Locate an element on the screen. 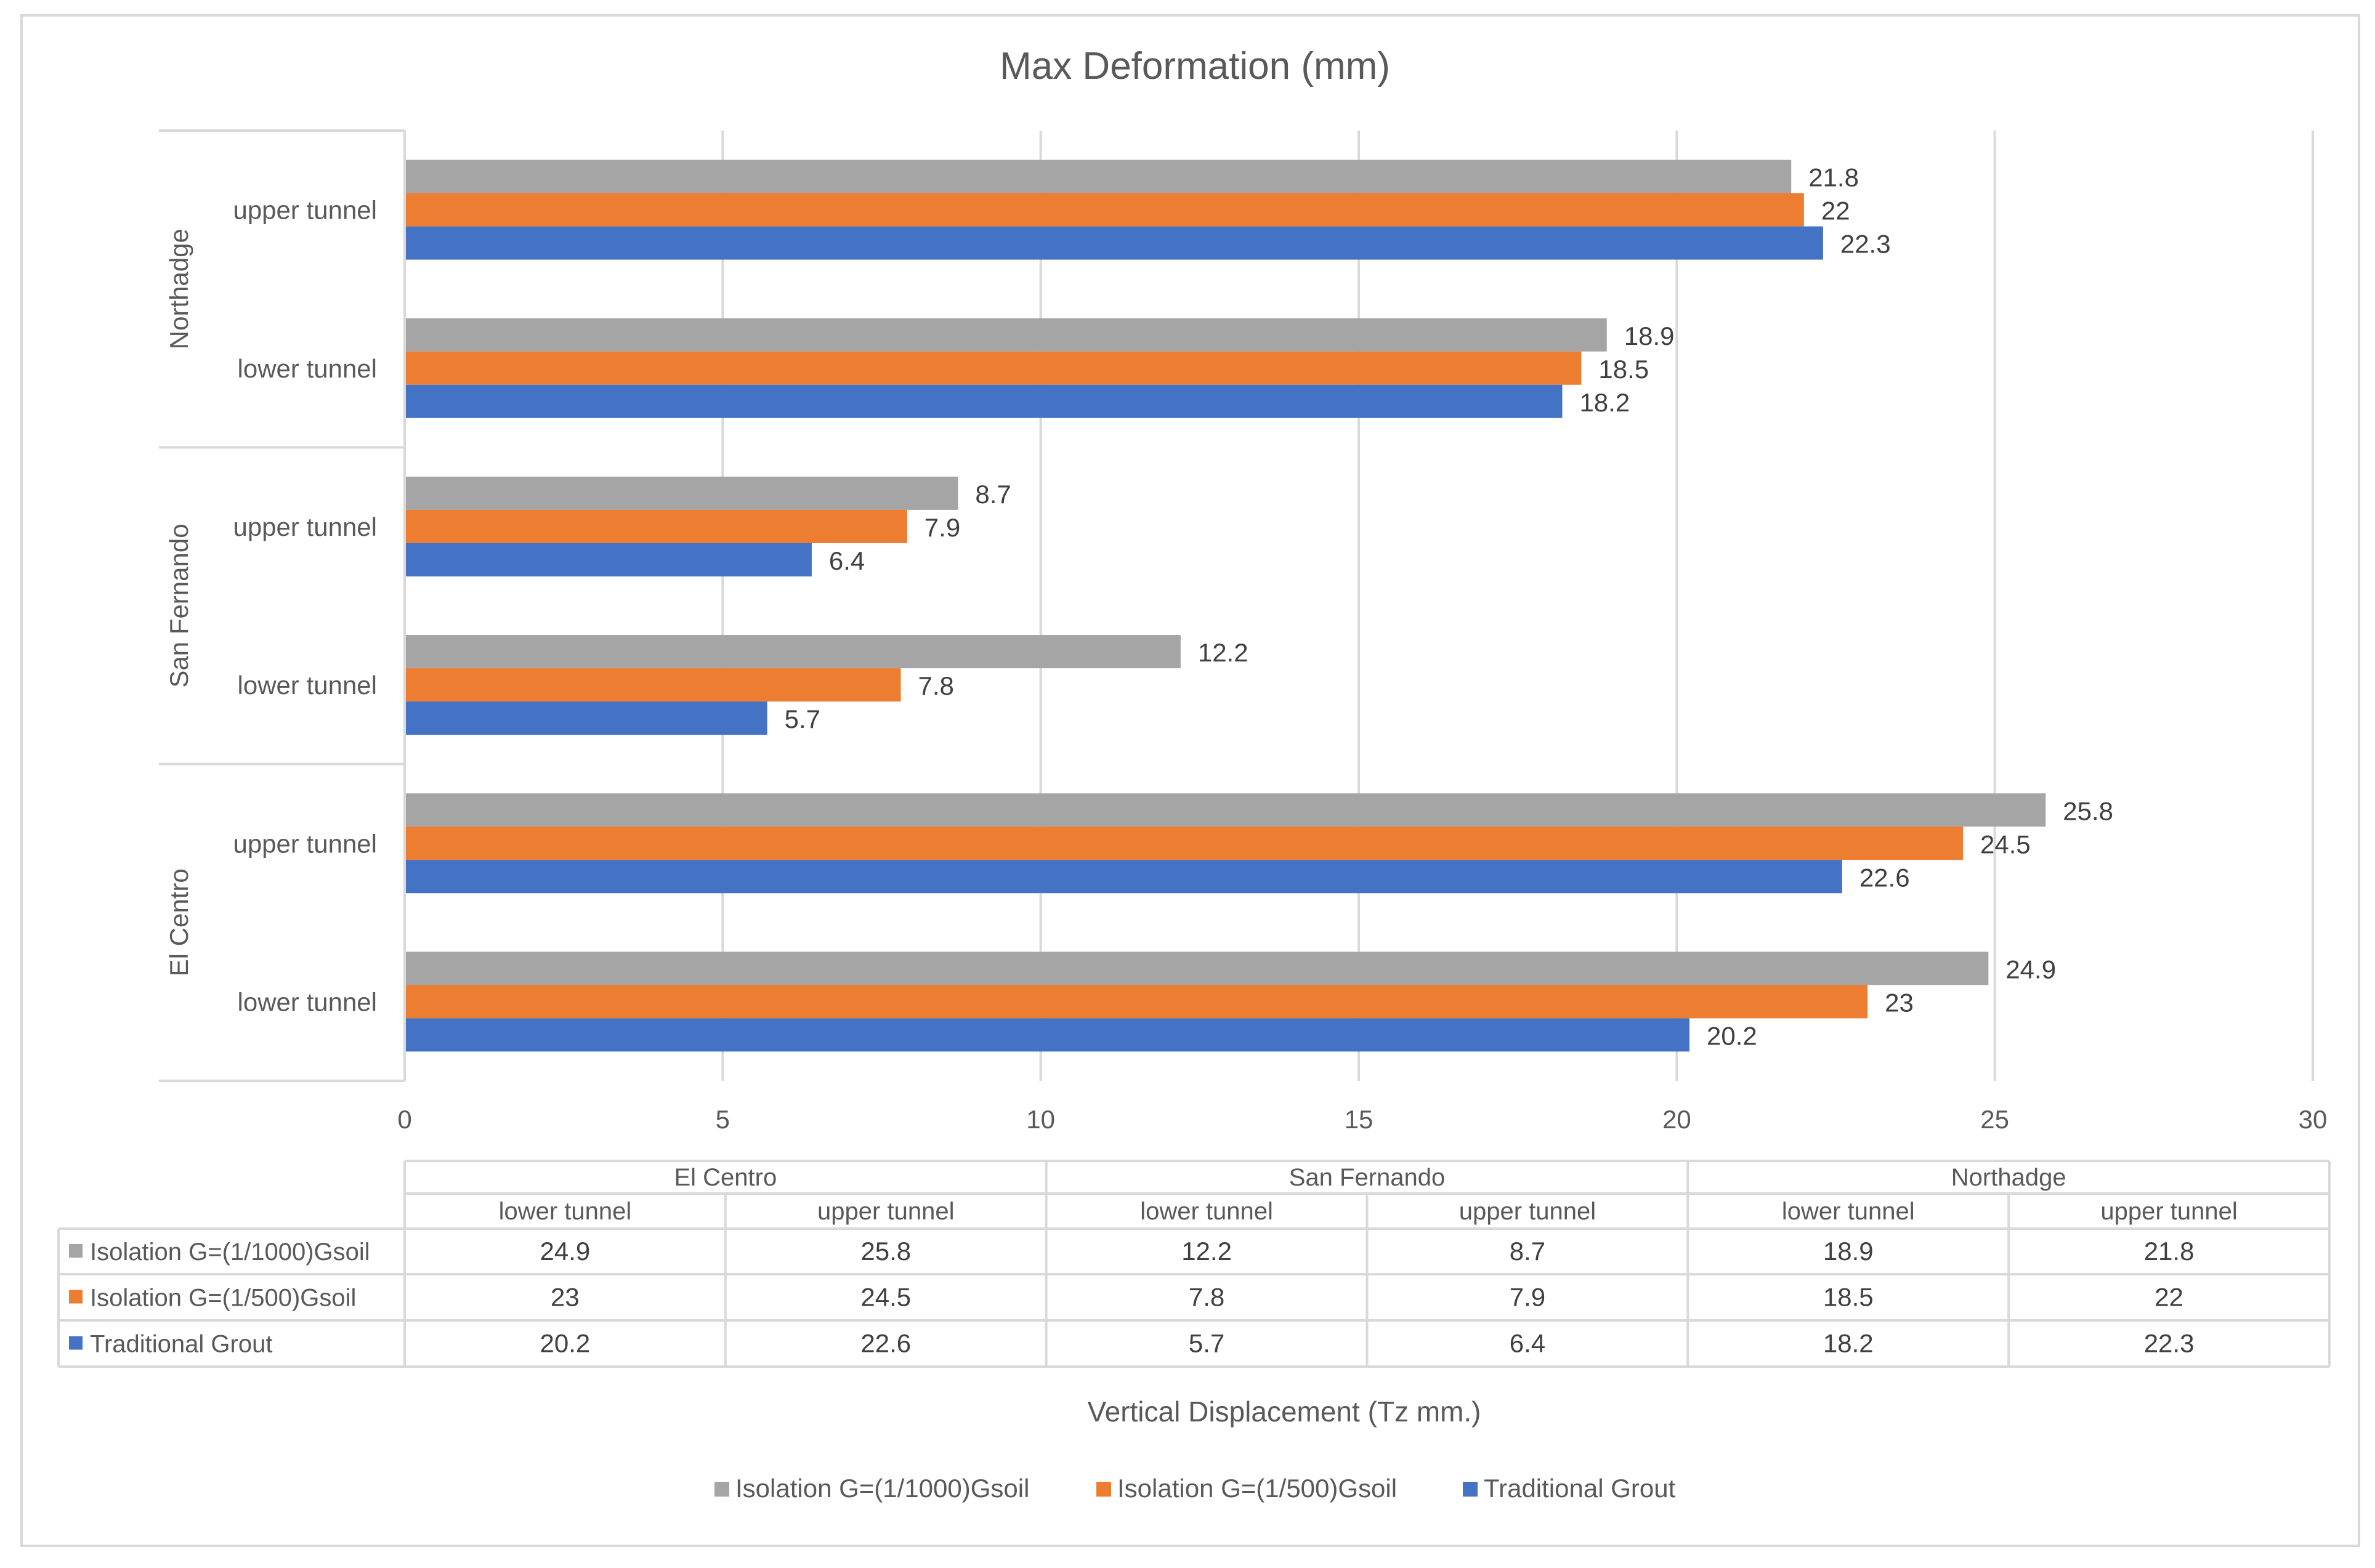 This screenshot has width=2375, height=1568. data-label: 12.2 is located at coordinates (1223, 653).